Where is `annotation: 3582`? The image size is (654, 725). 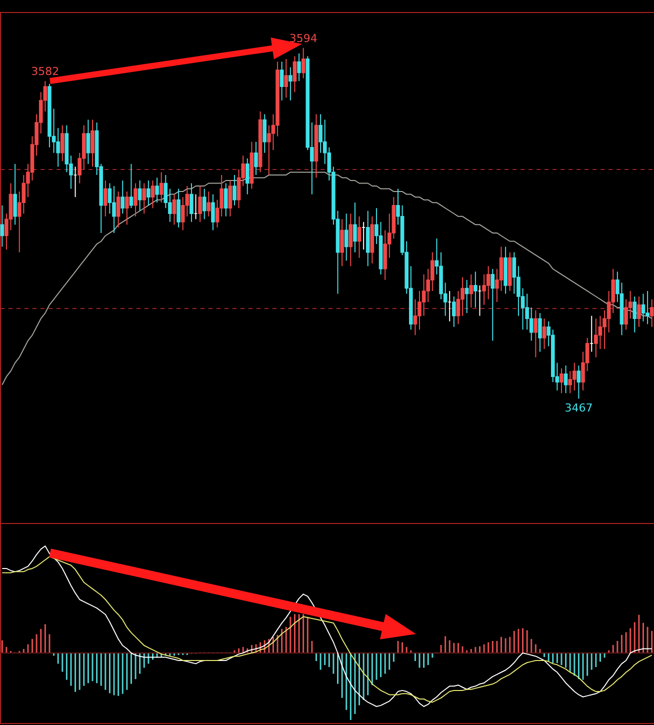 annotation: 3582 is located at coordinates (45, 71).